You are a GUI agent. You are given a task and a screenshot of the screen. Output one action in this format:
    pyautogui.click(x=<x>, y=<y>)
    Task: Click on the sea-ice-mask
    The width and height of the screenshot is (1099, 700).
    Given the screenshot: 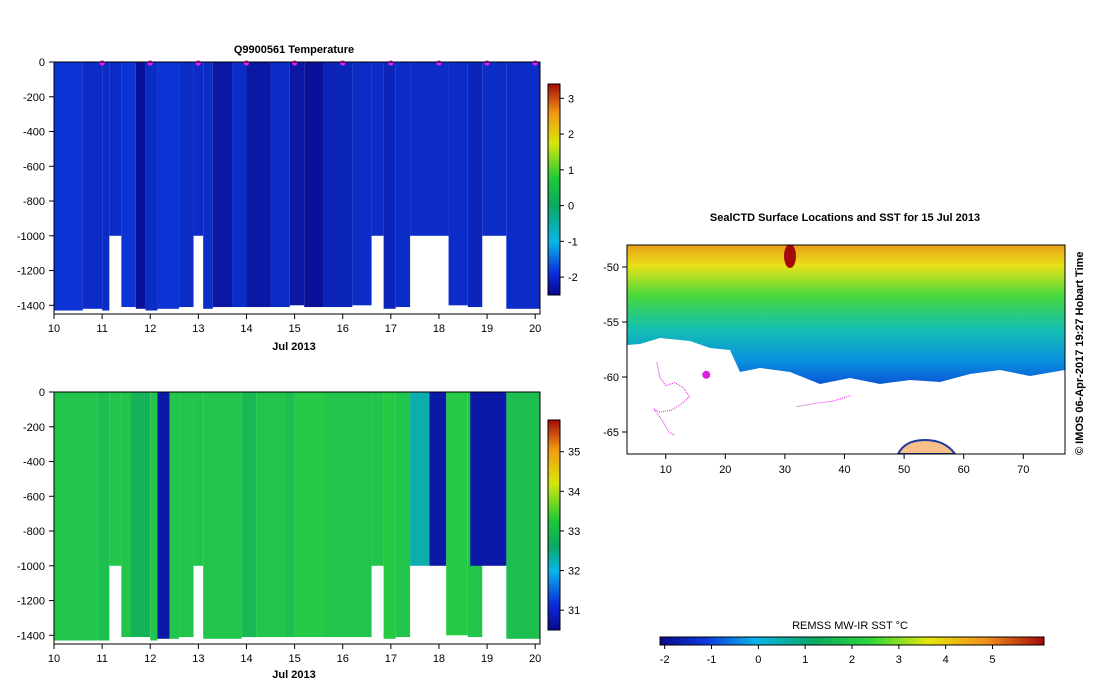 What is the action you would take?
    pyautogui.click(x=846, y=396)
    